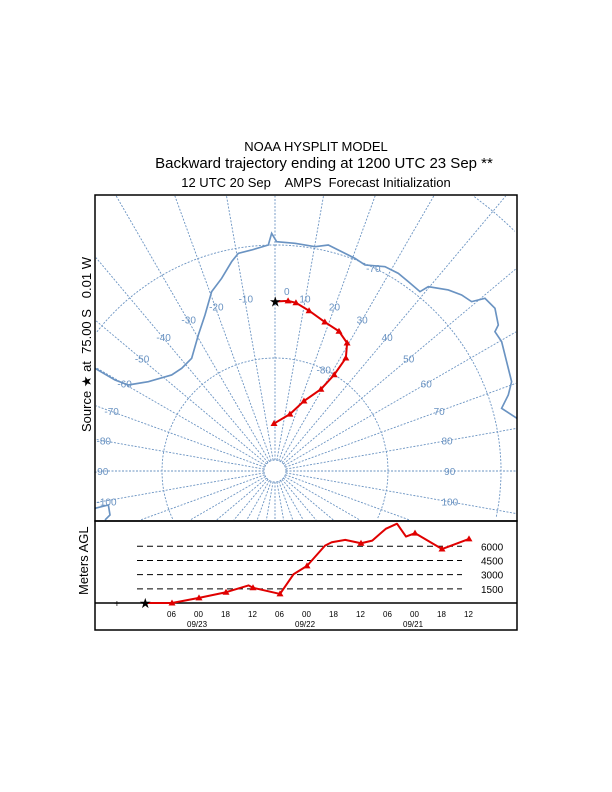 Image resolution: width=612 pixels, height=792 pixels. What do you see at coordinates (447, 442) in the screenshot?
I see `longitude-label: 80` at bounding box center [447, 442].